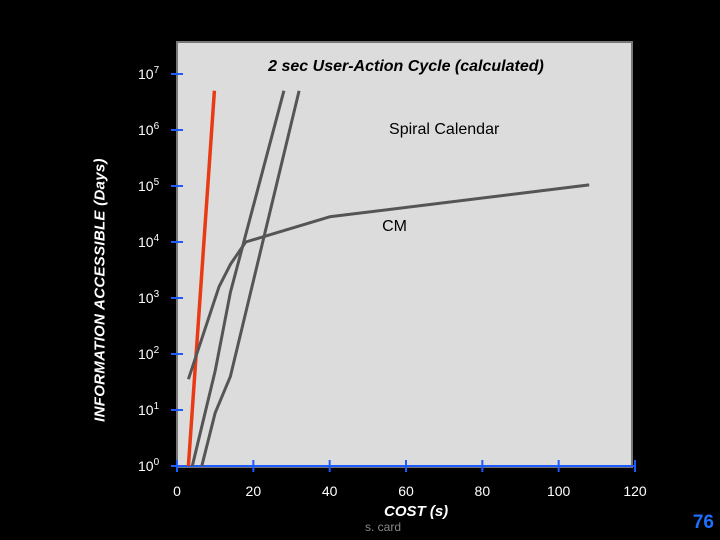  Describe the element at coordinates (703, 522) in the screenshot. I see `page-number: 76` at that location.